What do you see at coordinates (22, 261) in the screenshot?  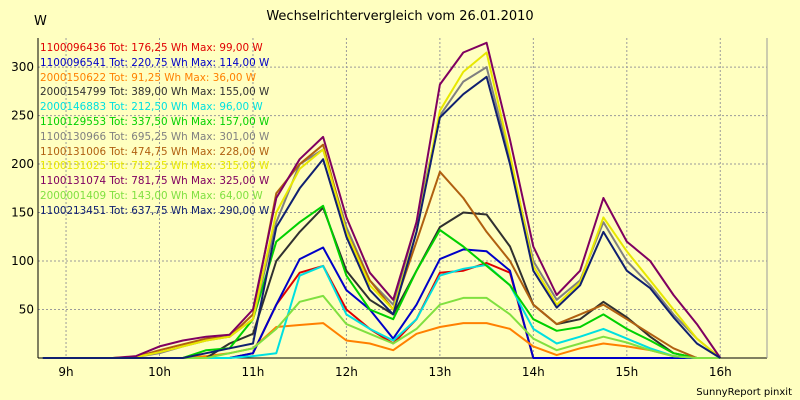 I see `y-tick-label: 100` at bounding box center [22, 261].